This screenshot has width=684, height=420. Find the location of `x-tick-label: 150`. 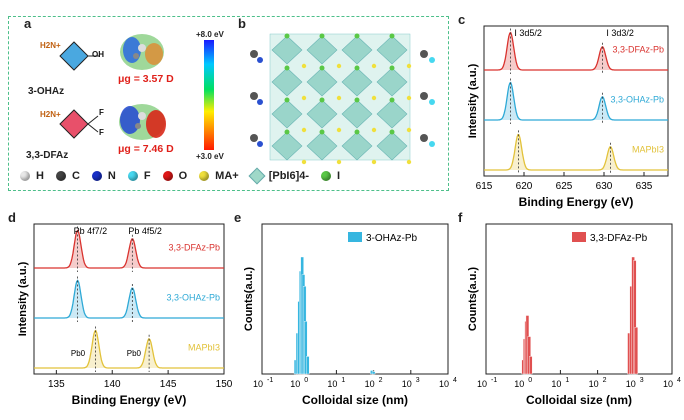

x-tick-label: 150 is located at coordinates (224, 384).